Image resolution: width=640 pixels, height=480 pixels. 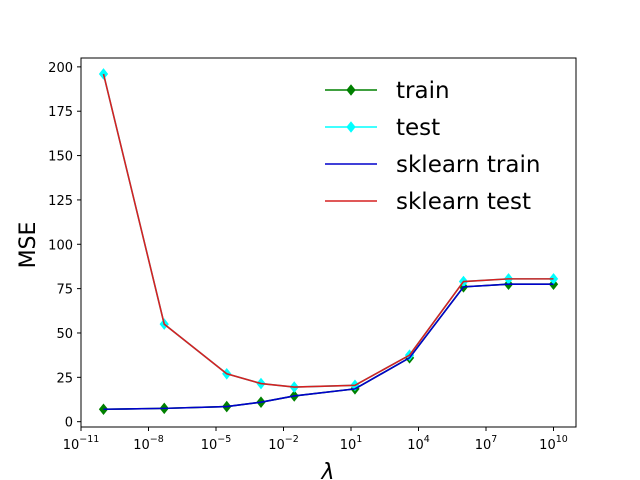 I want to click on legend-item: sklearn train, so click(x=432, y=165).